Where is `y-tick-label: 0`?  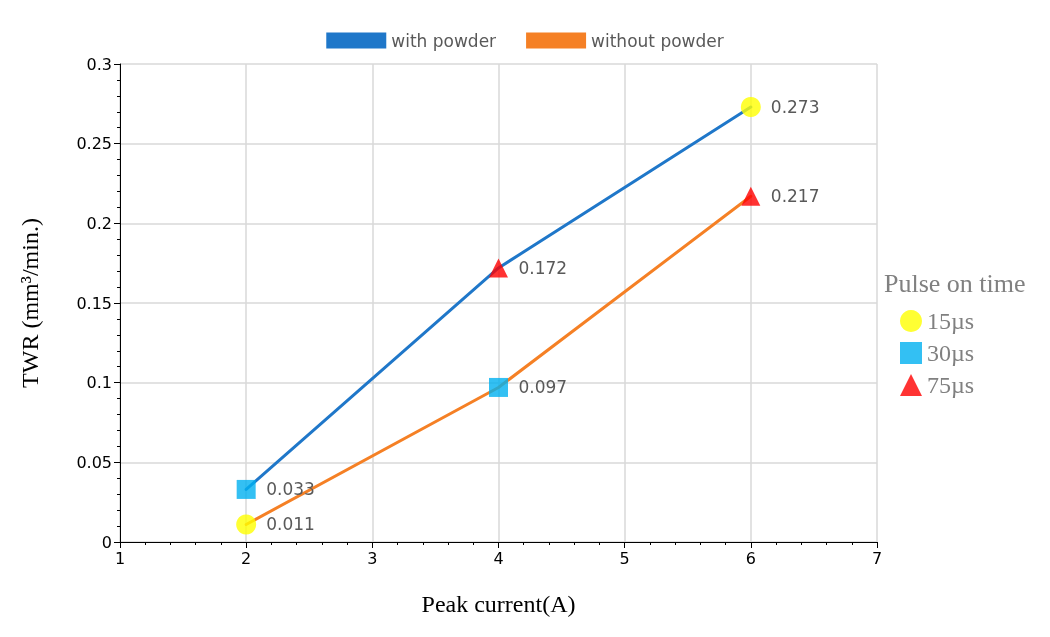
y-tick-label: 0 is located at coordinates (106, 542).